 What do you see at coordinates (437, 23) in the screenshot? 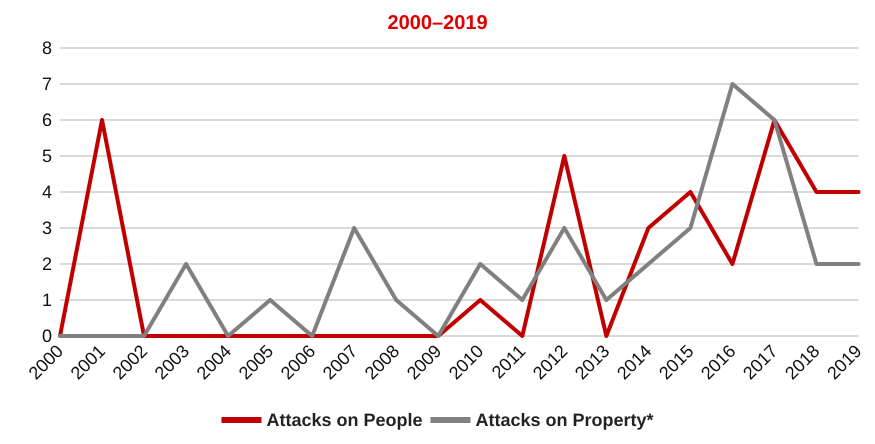
I see `chart-title: 2000–2019` at bounding box center [437, 23].